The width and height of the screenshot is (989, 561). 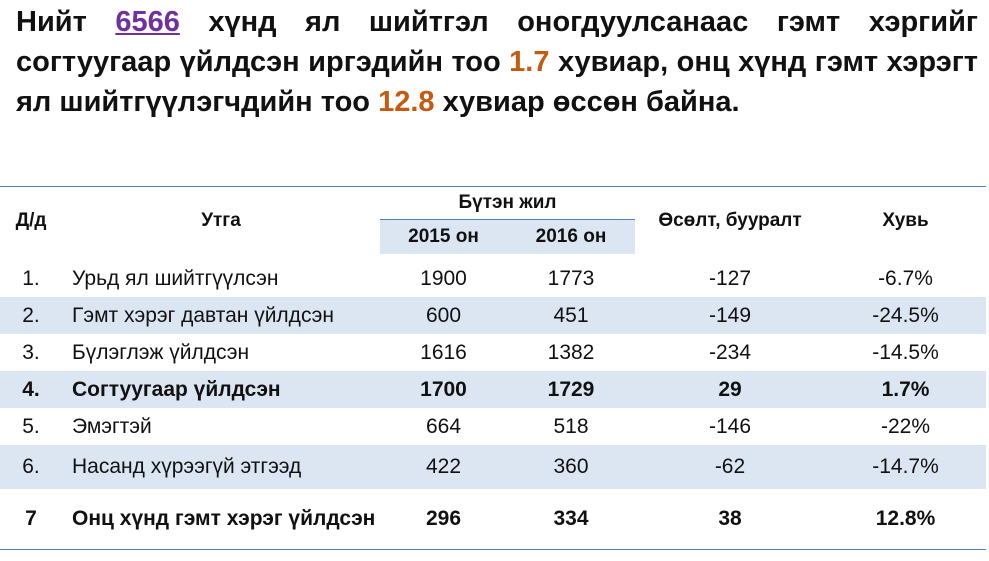 What do you see at coordinates (161, 352) in the screenshot?
I see `row-label: Бүлэглэж үйлдсэн` at bounding box center [161, 352].